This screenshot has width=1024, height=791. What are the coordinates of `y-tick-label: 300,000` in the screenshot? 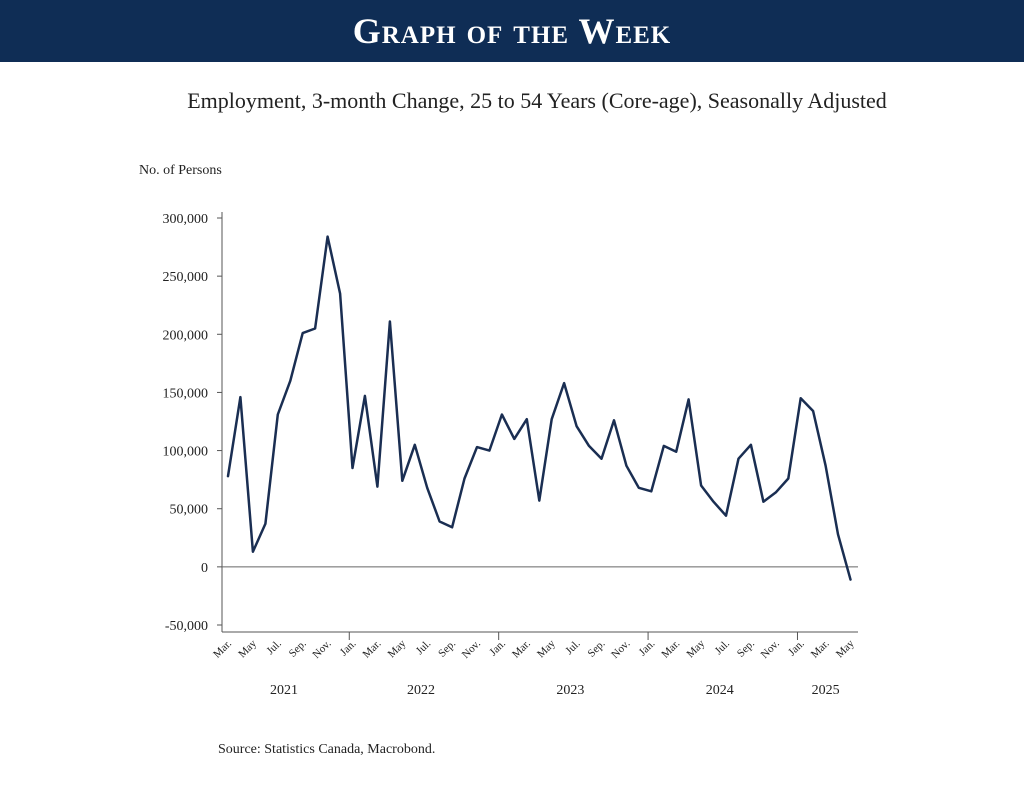 It's located at (186, 219).